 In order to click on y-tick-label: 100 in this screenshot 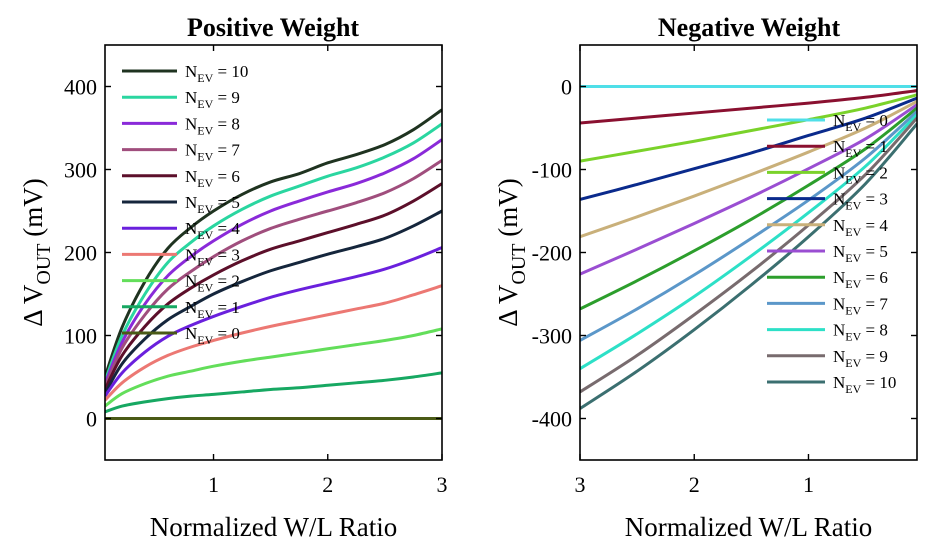, I will do `click(80, 336)`.